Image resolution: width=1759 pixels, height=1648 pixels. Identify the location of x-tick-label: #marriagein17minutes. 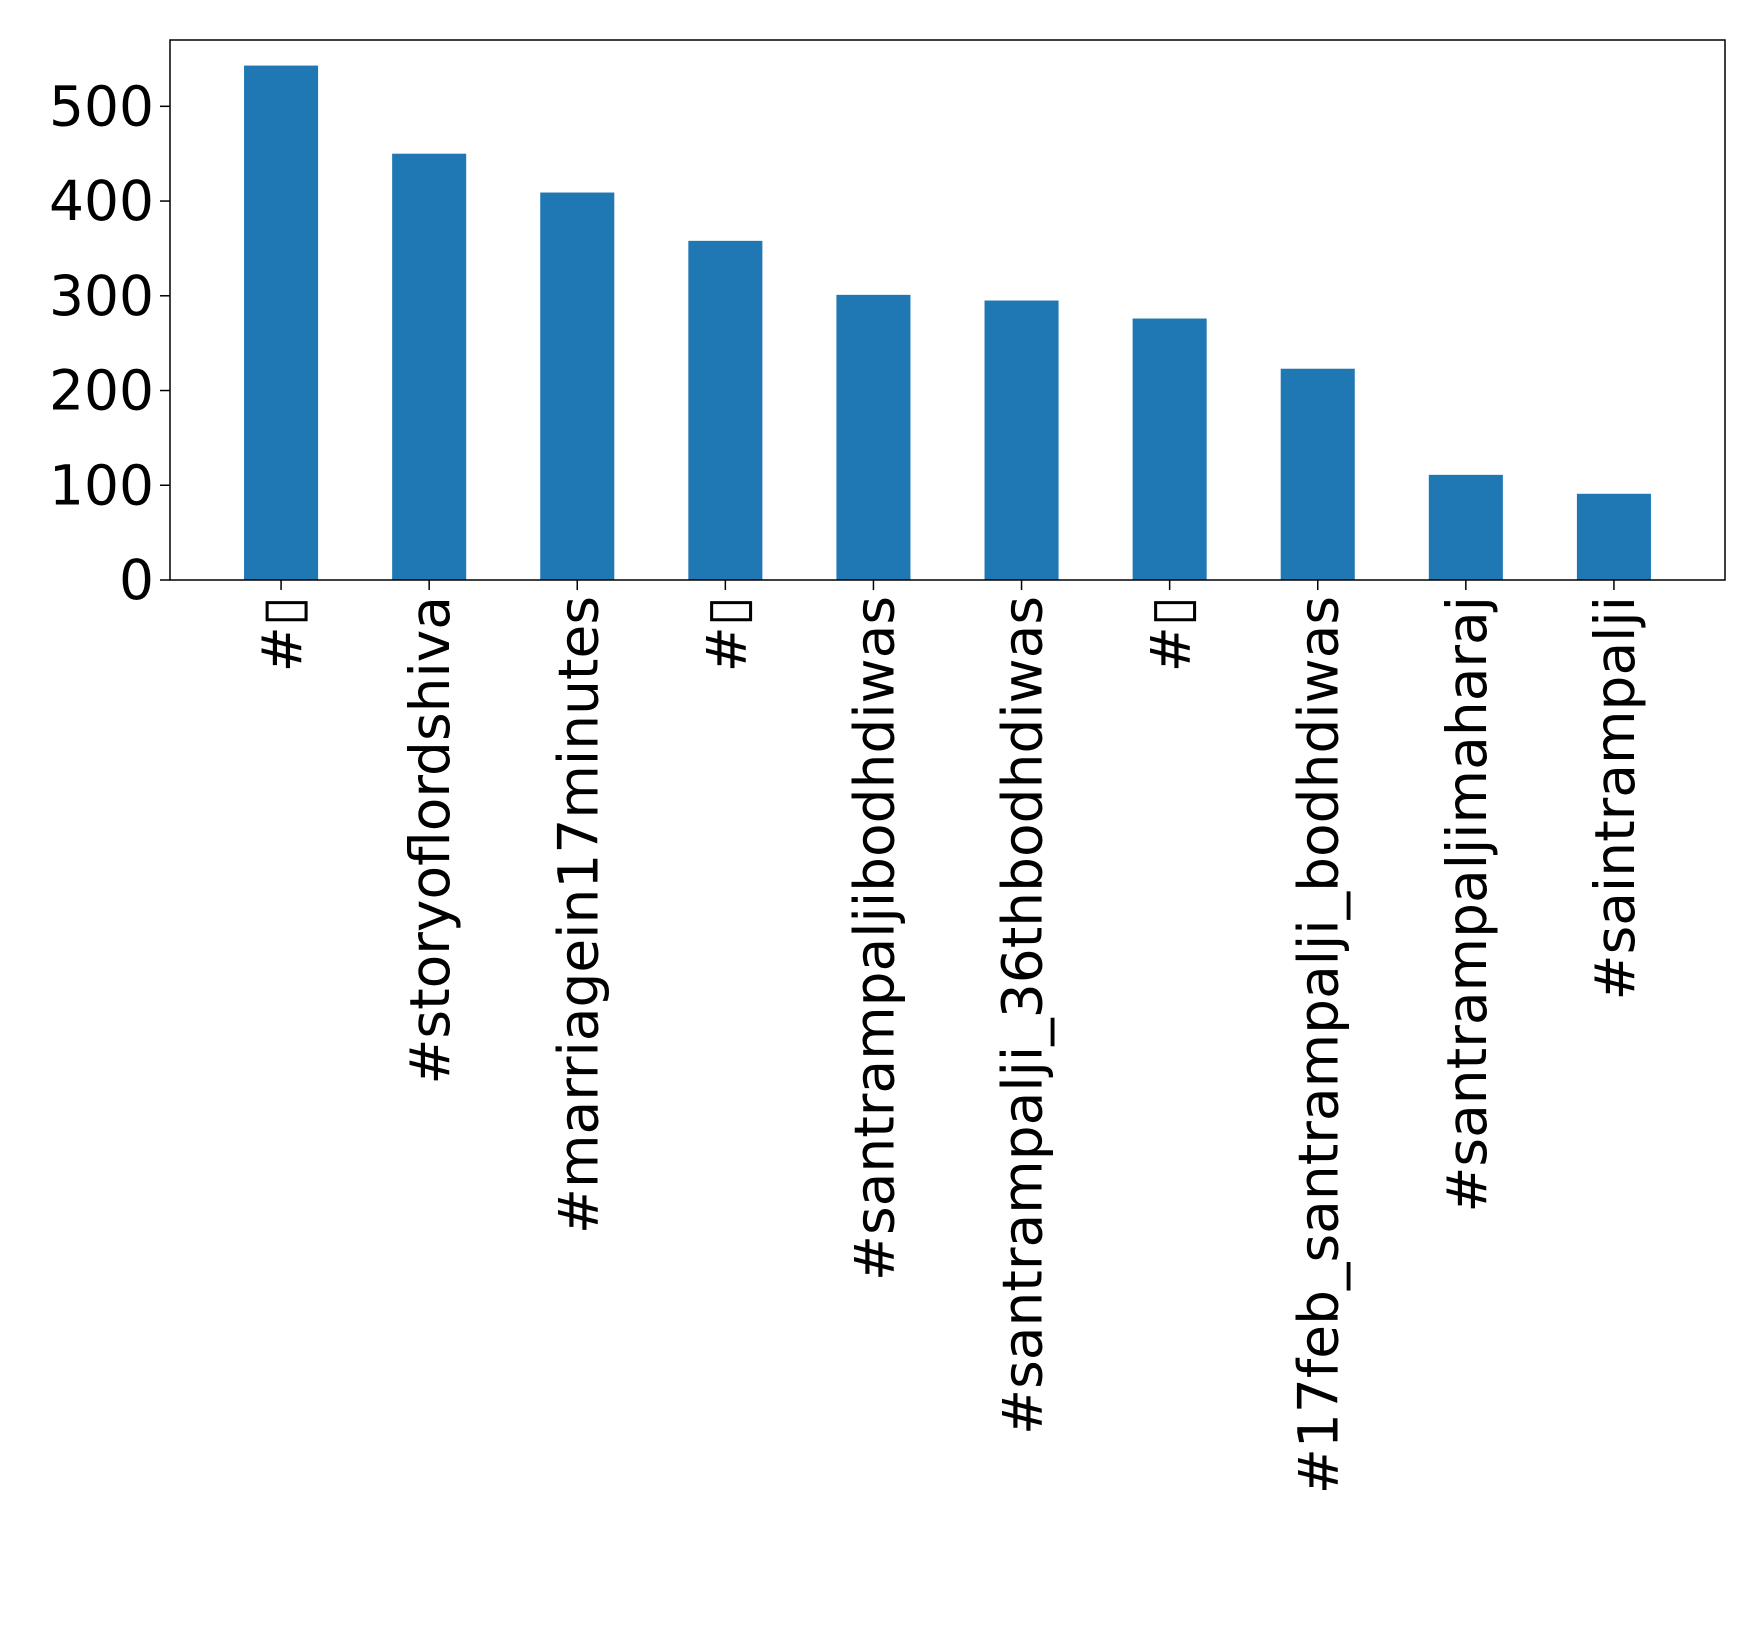
(578, 915).